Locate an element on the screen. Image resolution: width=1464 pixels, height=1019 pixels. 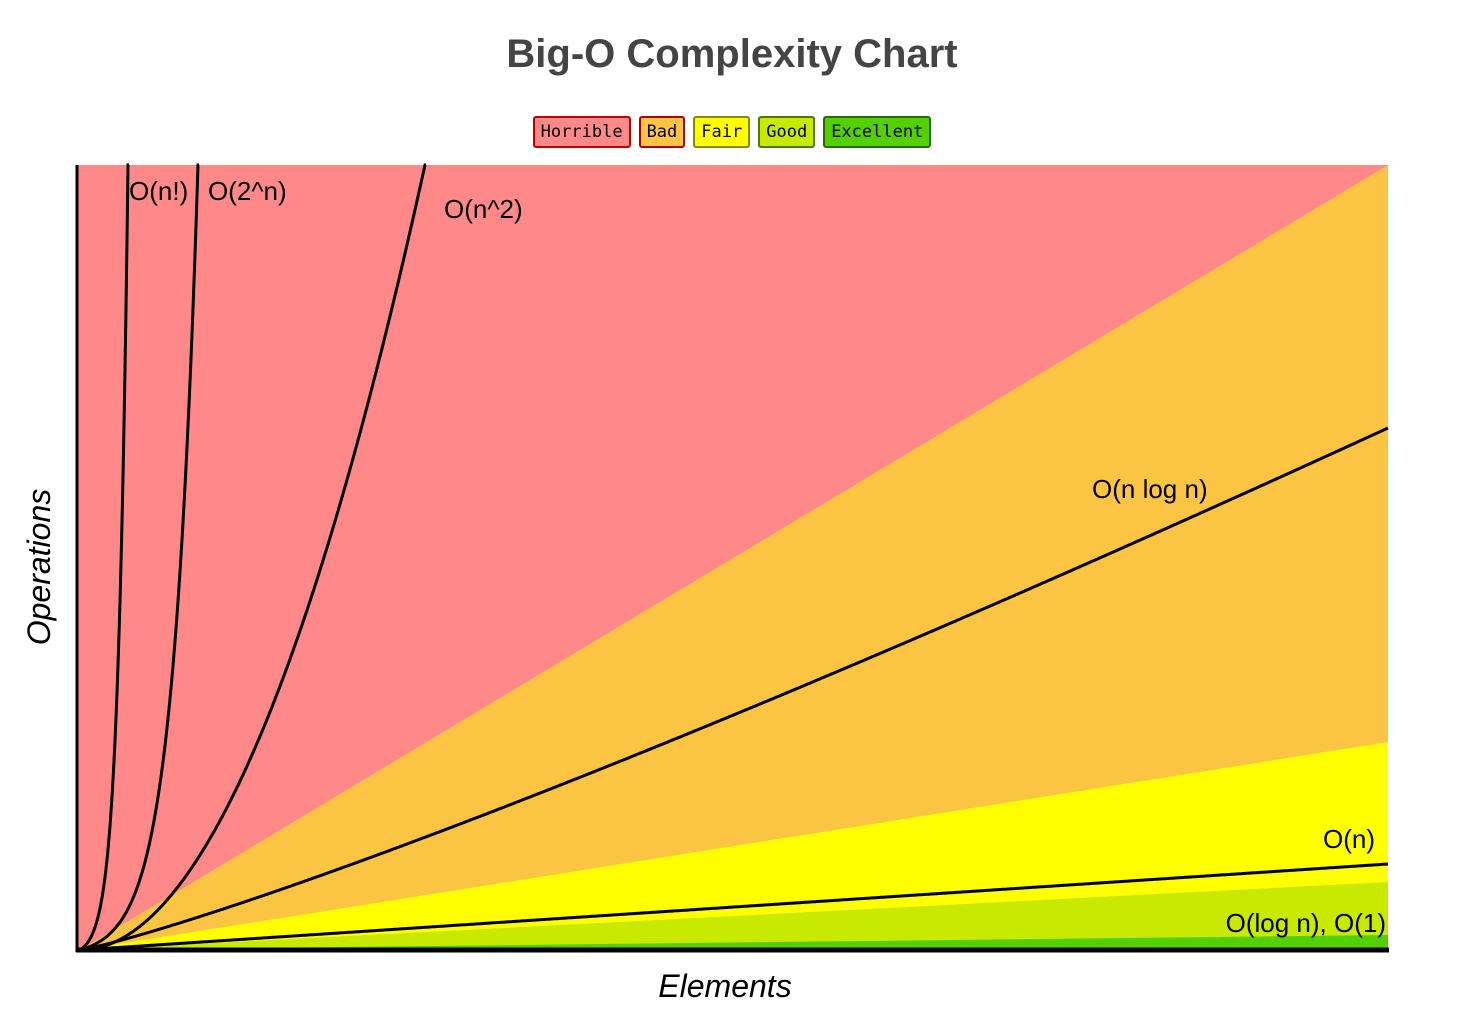
legend-good: Good is located at coordinates (787, 132).